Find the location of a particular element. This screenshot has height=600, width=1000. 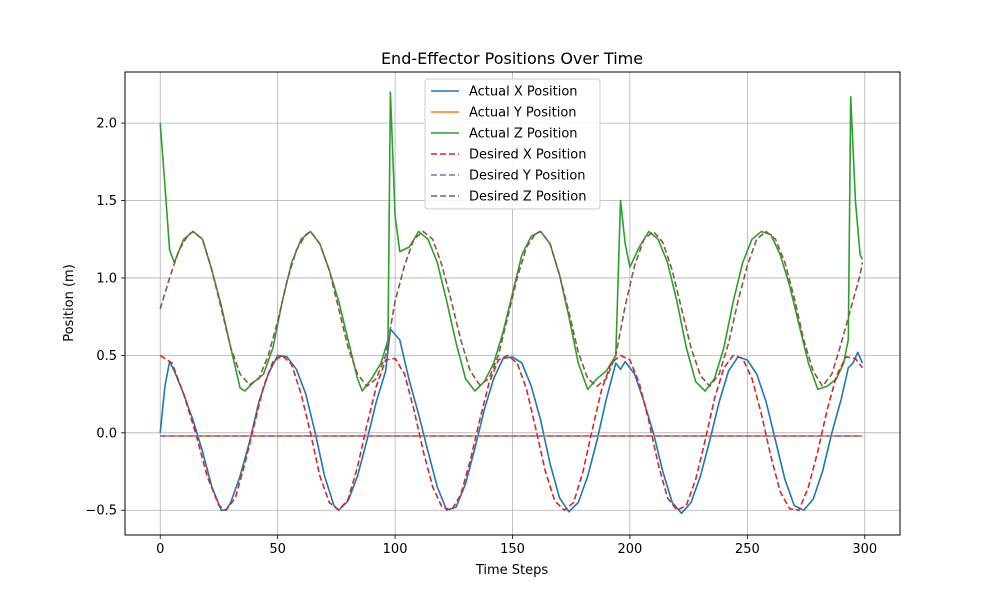

y-tick-label: 0.0 is located at coordinates (106, 433).